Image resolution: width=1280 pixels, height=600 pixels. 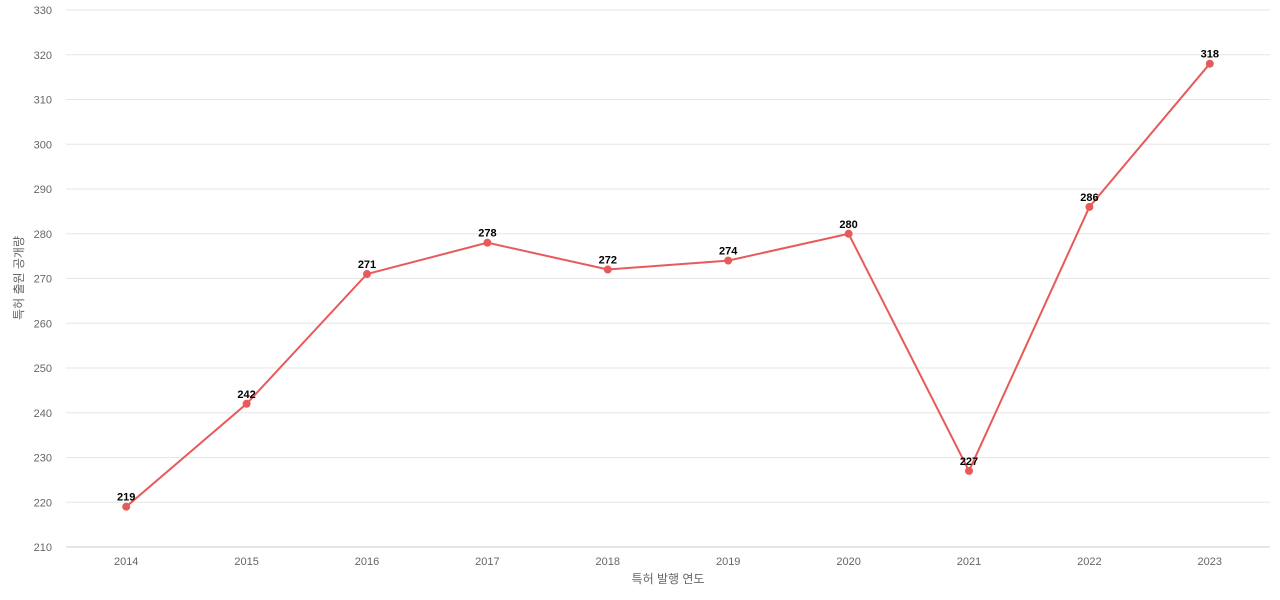 What do you see at coordinates (728, 562) in the screenshot?
I see `x-tick-label: 2019` at bounding box center [728, 562].